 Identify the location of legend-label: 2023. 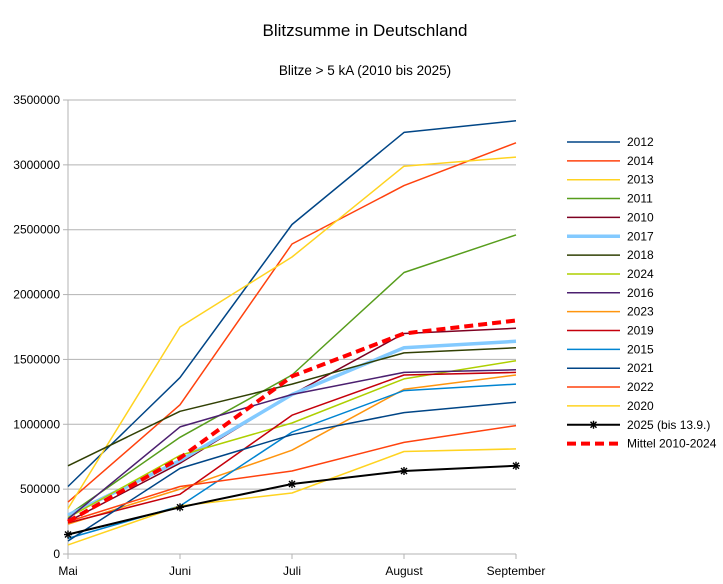
(640, 312).